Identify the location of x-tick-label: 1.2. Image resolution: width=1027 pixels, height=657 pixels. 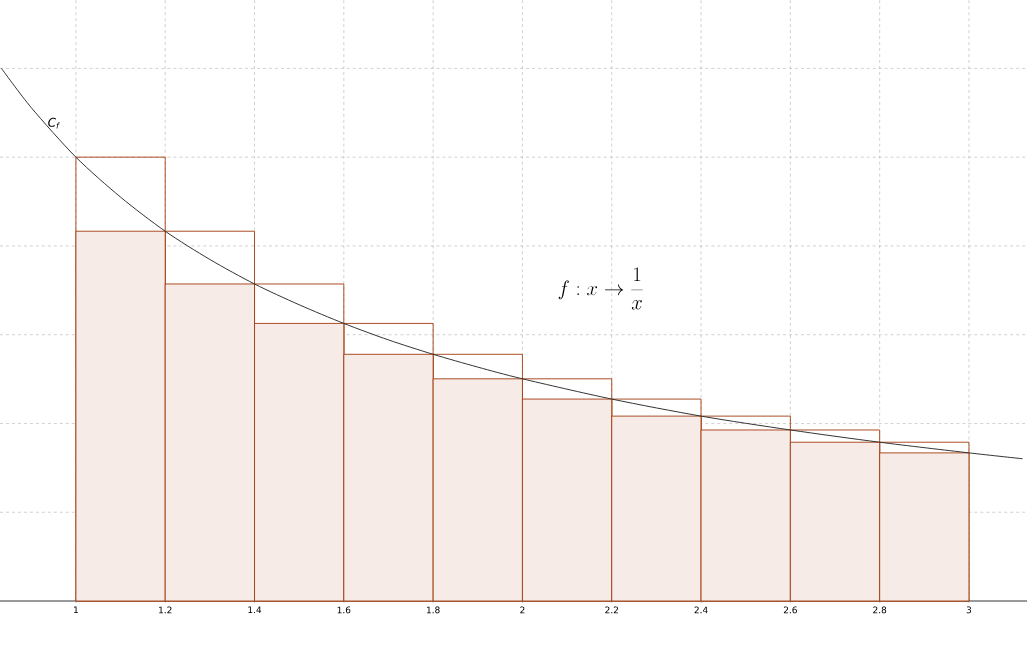
(165, 610).